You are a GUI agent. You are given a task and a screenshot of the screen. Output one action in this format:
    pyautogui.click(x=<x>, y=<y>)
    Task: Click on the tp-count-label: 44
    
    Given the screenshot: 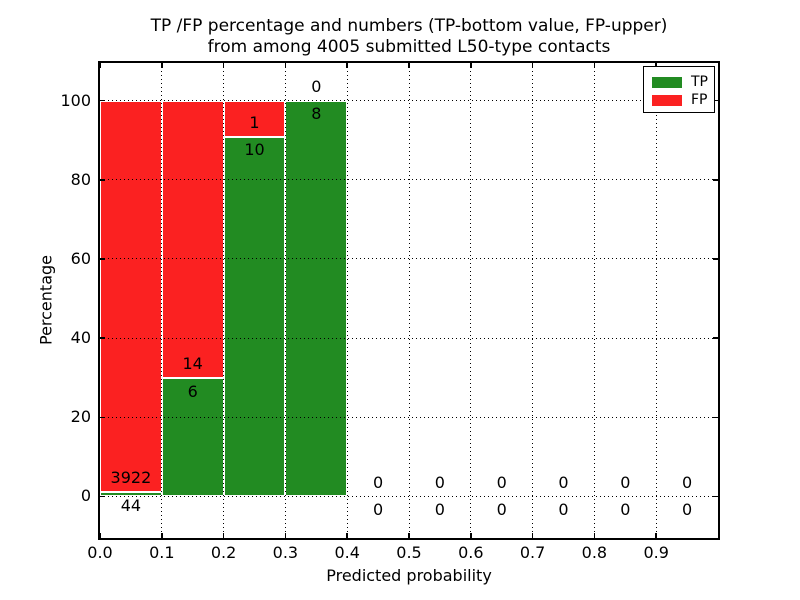 What is the action you would take?
    pyautogui.click(x=131, y=505)
    